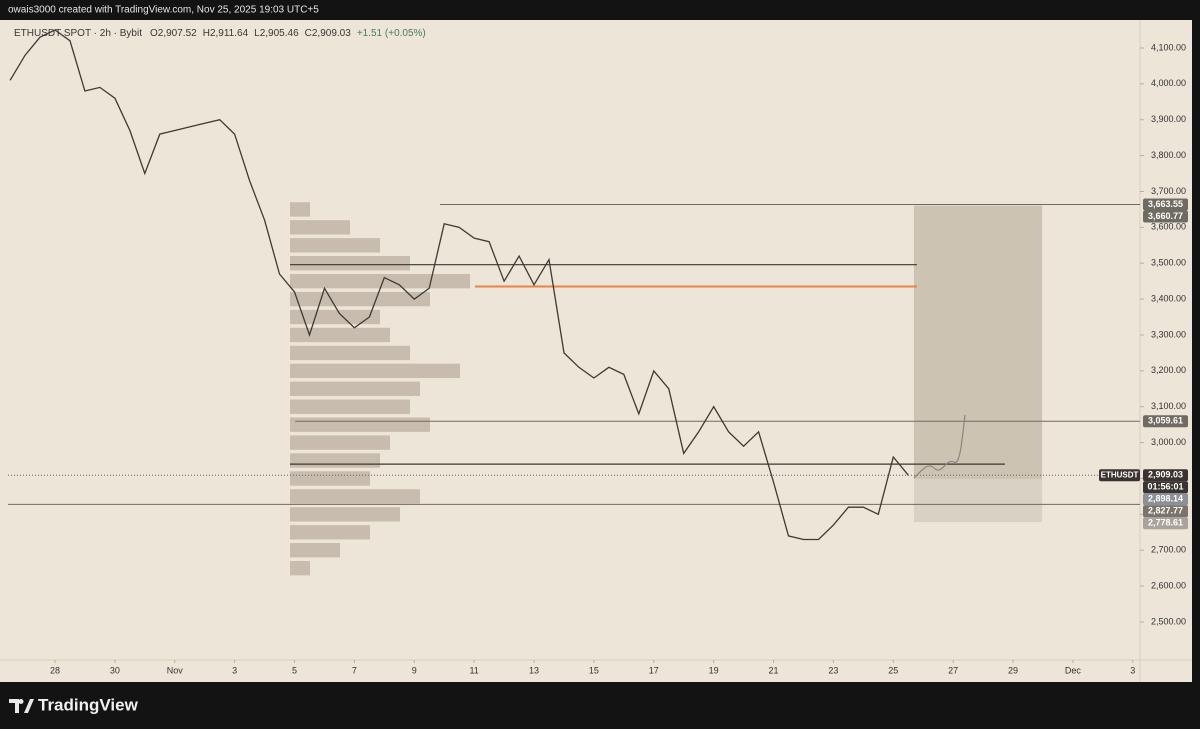 The height and width of the screenshot is (729, 1200). I want to click on logo, so click(21, 706).